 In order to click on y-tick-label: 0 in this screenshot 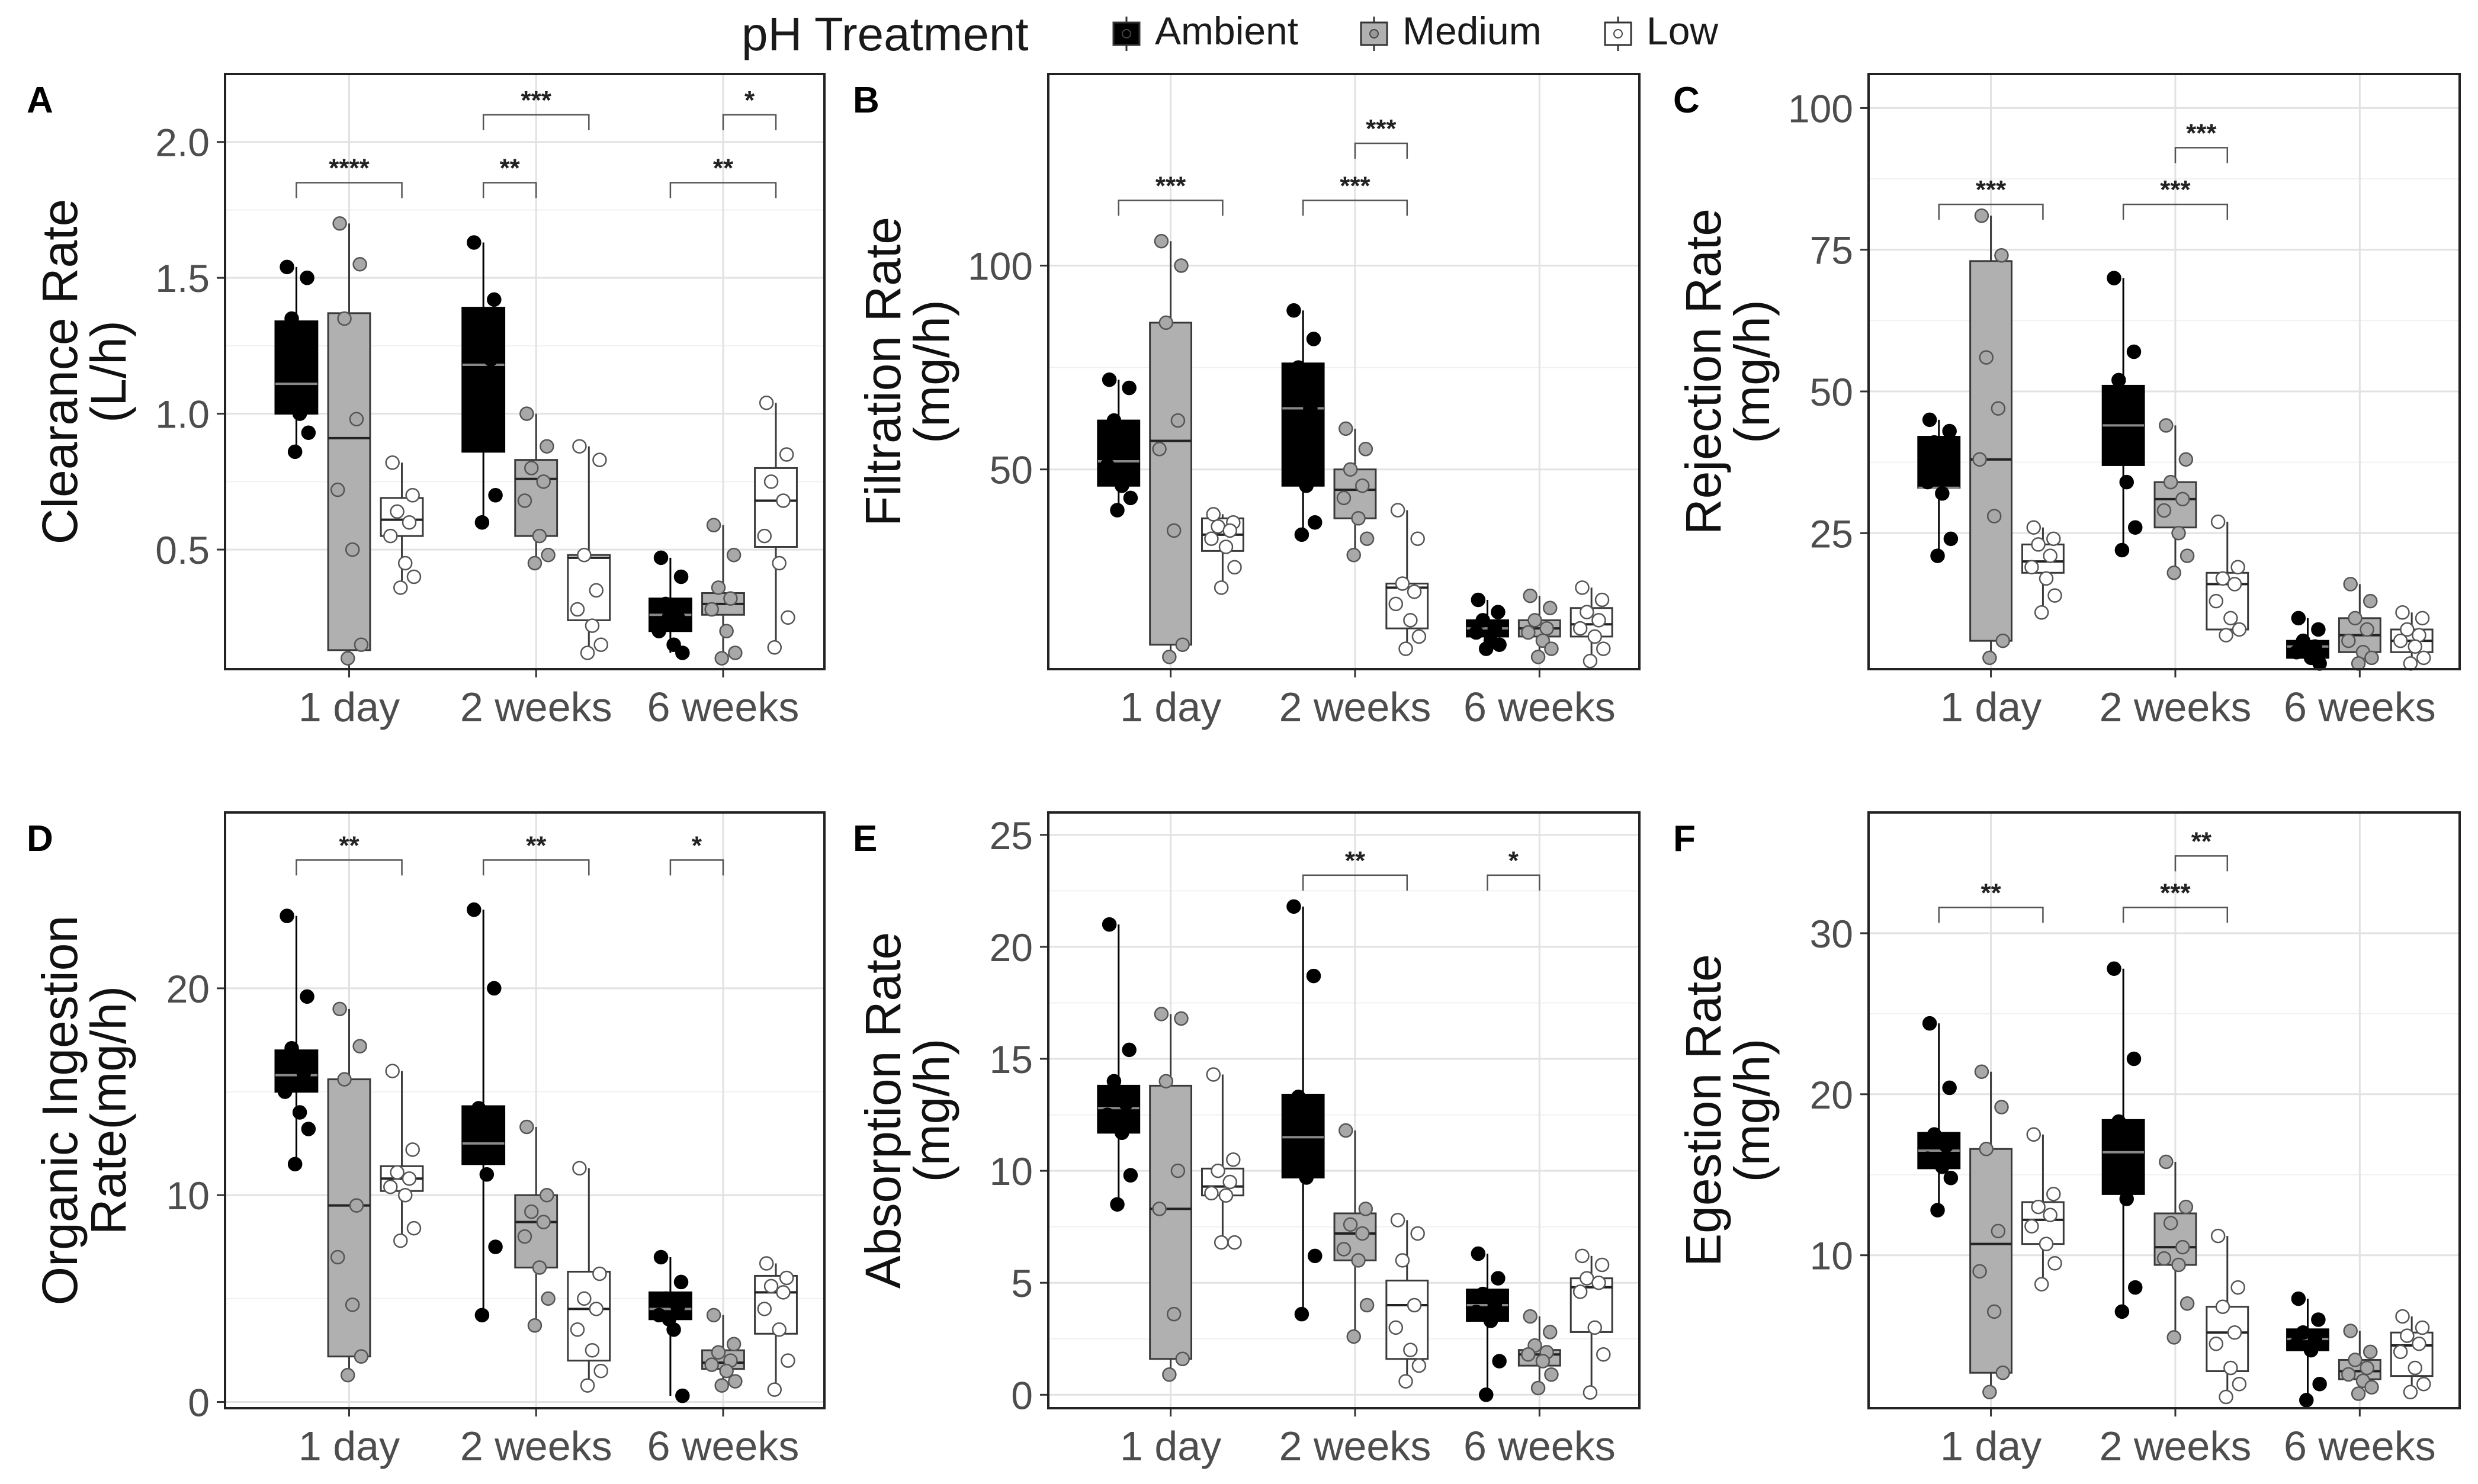, I will do `click(1022, 1395)`.